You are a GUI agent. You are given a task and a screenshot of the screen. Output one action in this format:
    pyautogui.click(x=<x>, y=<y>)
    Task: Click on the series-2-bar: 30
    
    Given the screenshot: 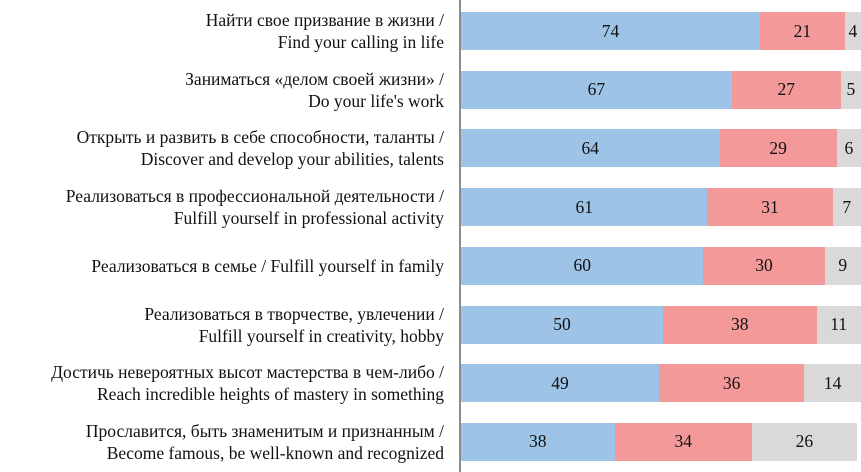 What is the action you would take?
    pyautogui.click(x=764, y=265)
    